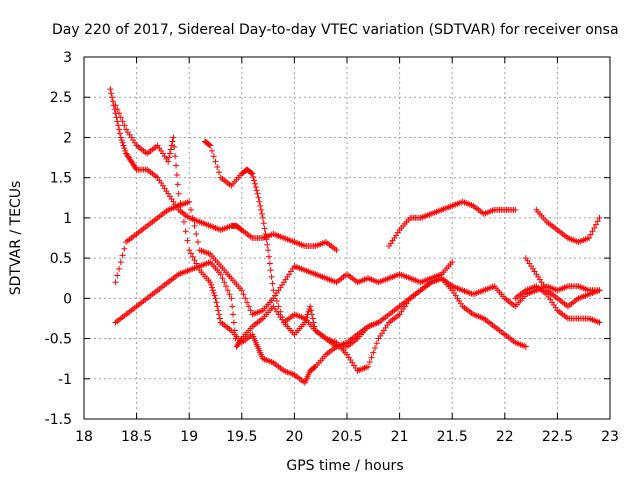 The height and width of the screenshot is (480, 640). I want to click on y-tick-label: -1, so click(65, 380).